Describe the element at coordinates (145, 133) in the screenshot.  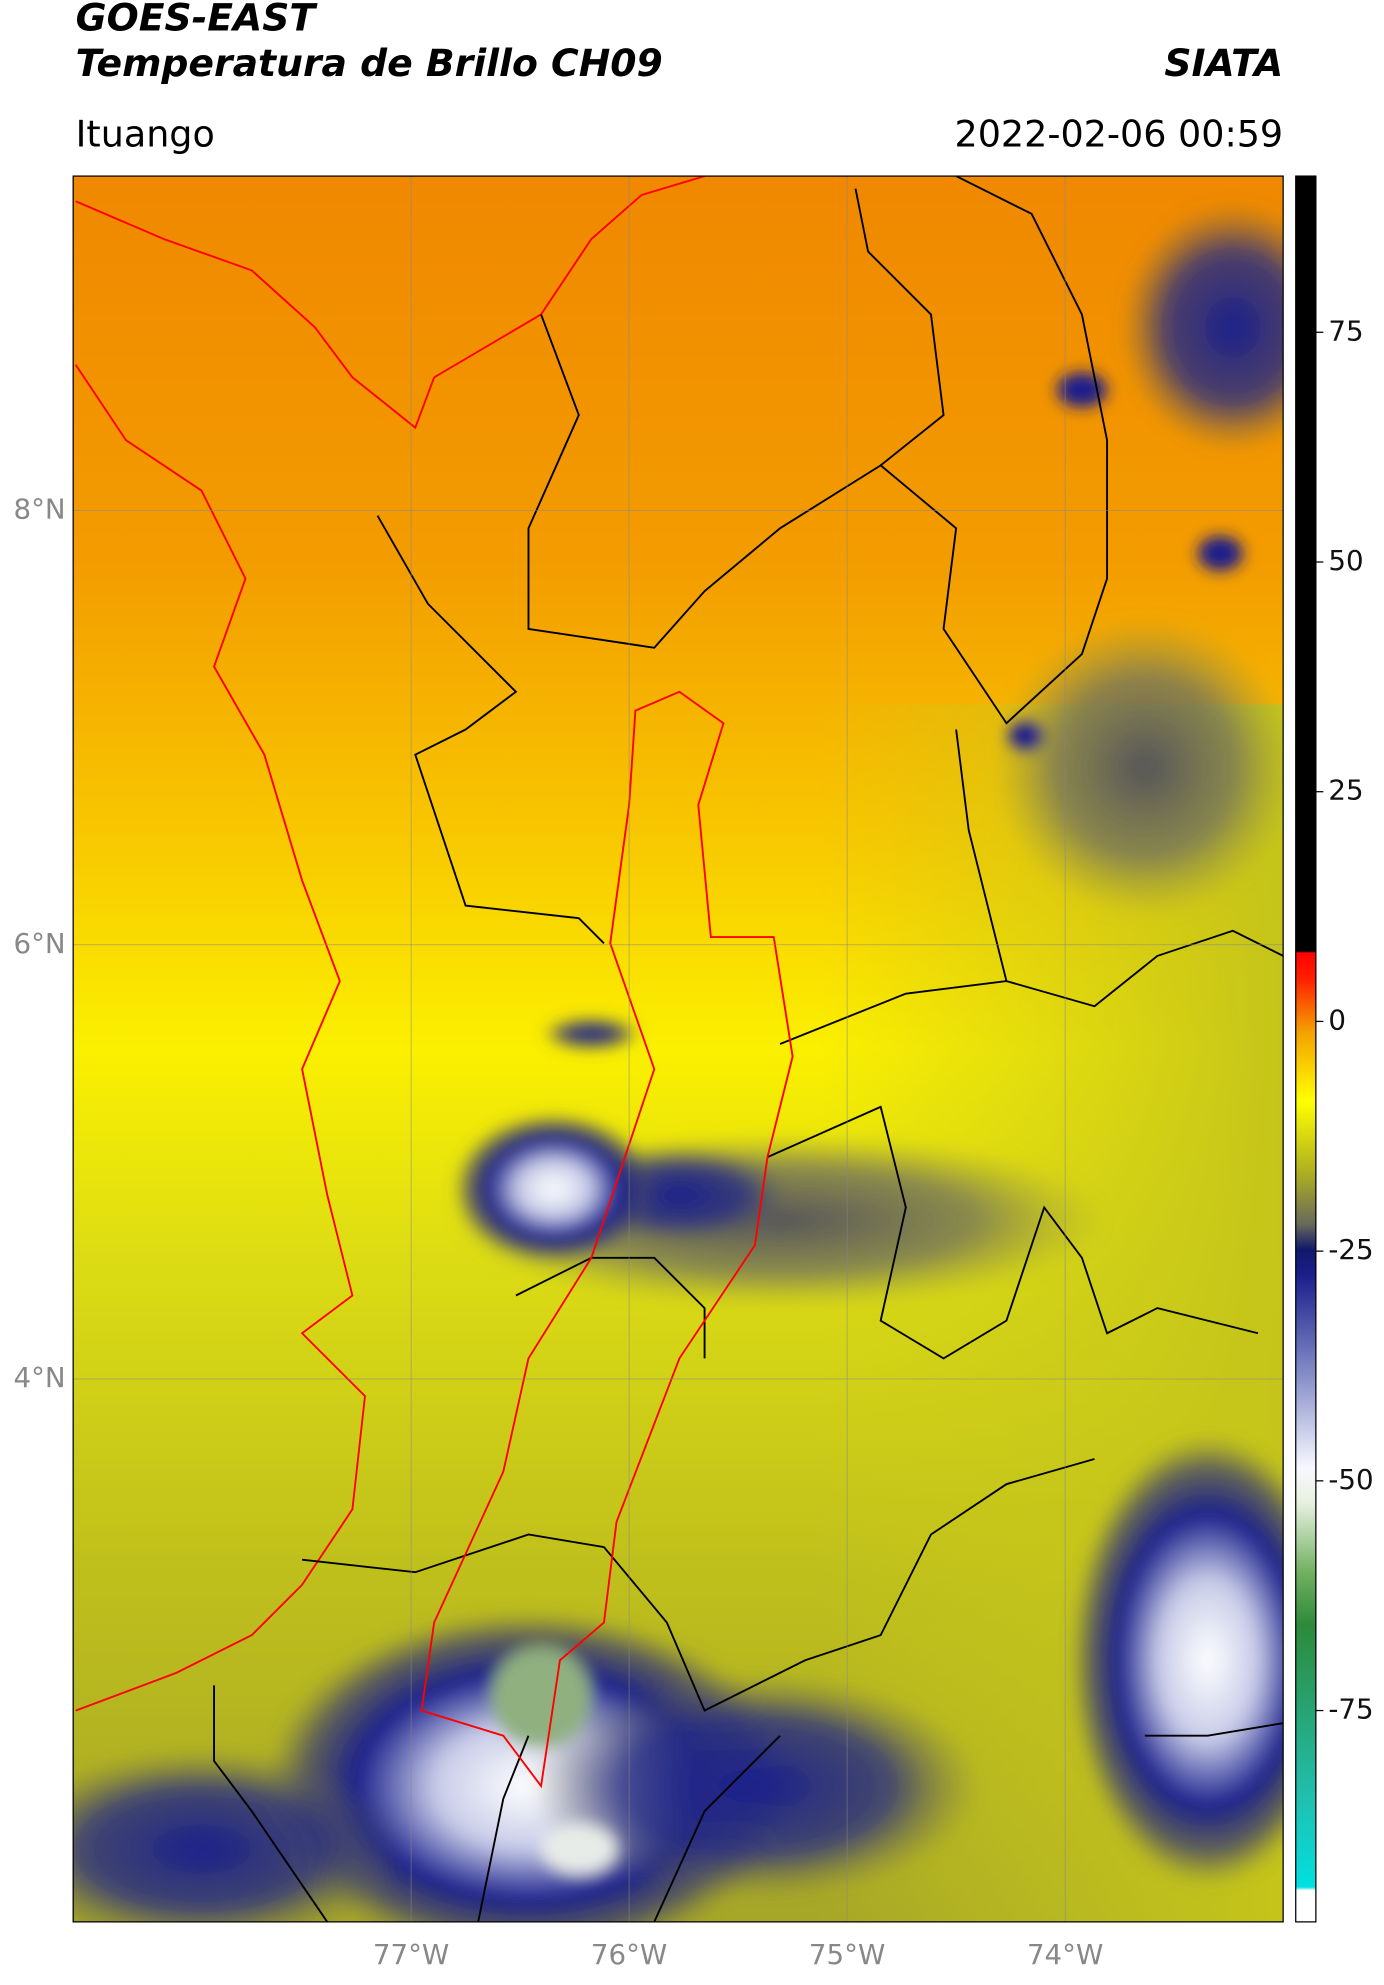
I see `region: Ituango` at that location.